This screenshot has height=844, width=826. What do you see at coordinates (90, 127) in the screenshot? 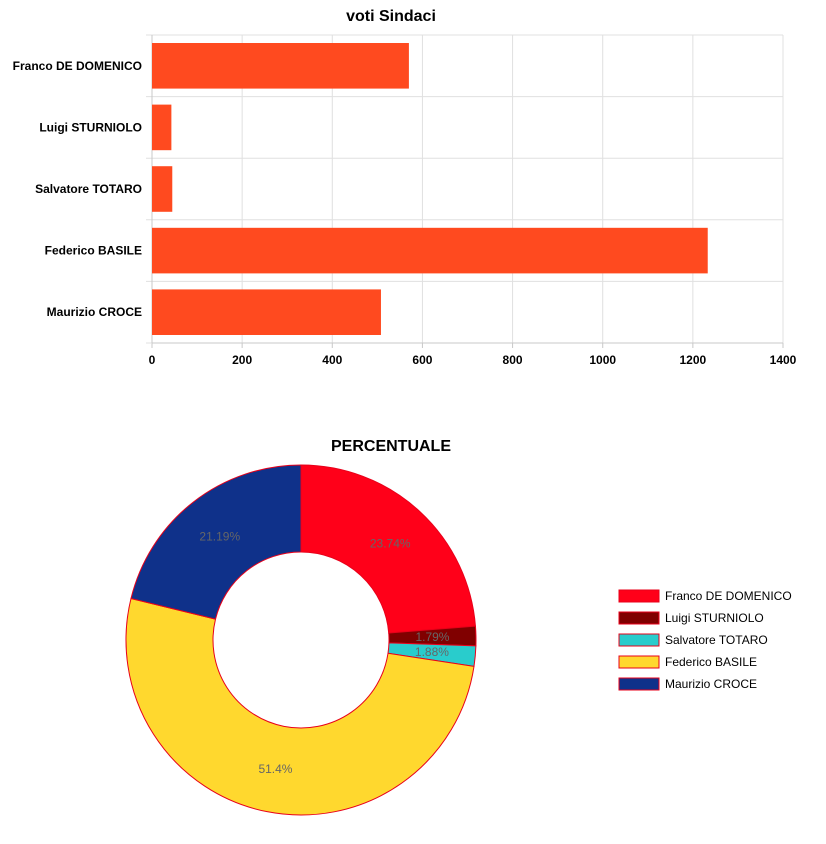
I see `bar-category-label: Luigi STURNIOLO` at bounding box center [90, 127].